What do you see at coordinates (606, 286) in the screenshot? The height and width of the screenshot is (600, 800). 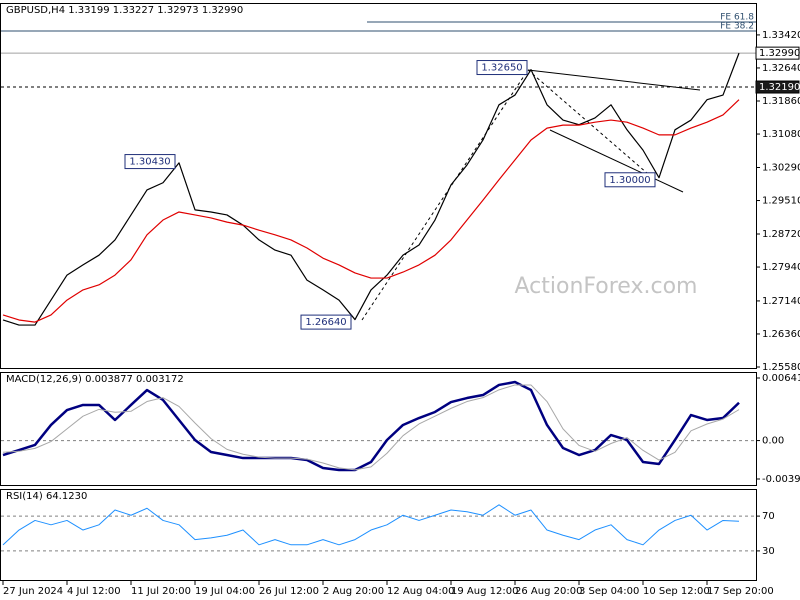 I see `watermark: ActionForex.com` at bounding box center [606, 286].